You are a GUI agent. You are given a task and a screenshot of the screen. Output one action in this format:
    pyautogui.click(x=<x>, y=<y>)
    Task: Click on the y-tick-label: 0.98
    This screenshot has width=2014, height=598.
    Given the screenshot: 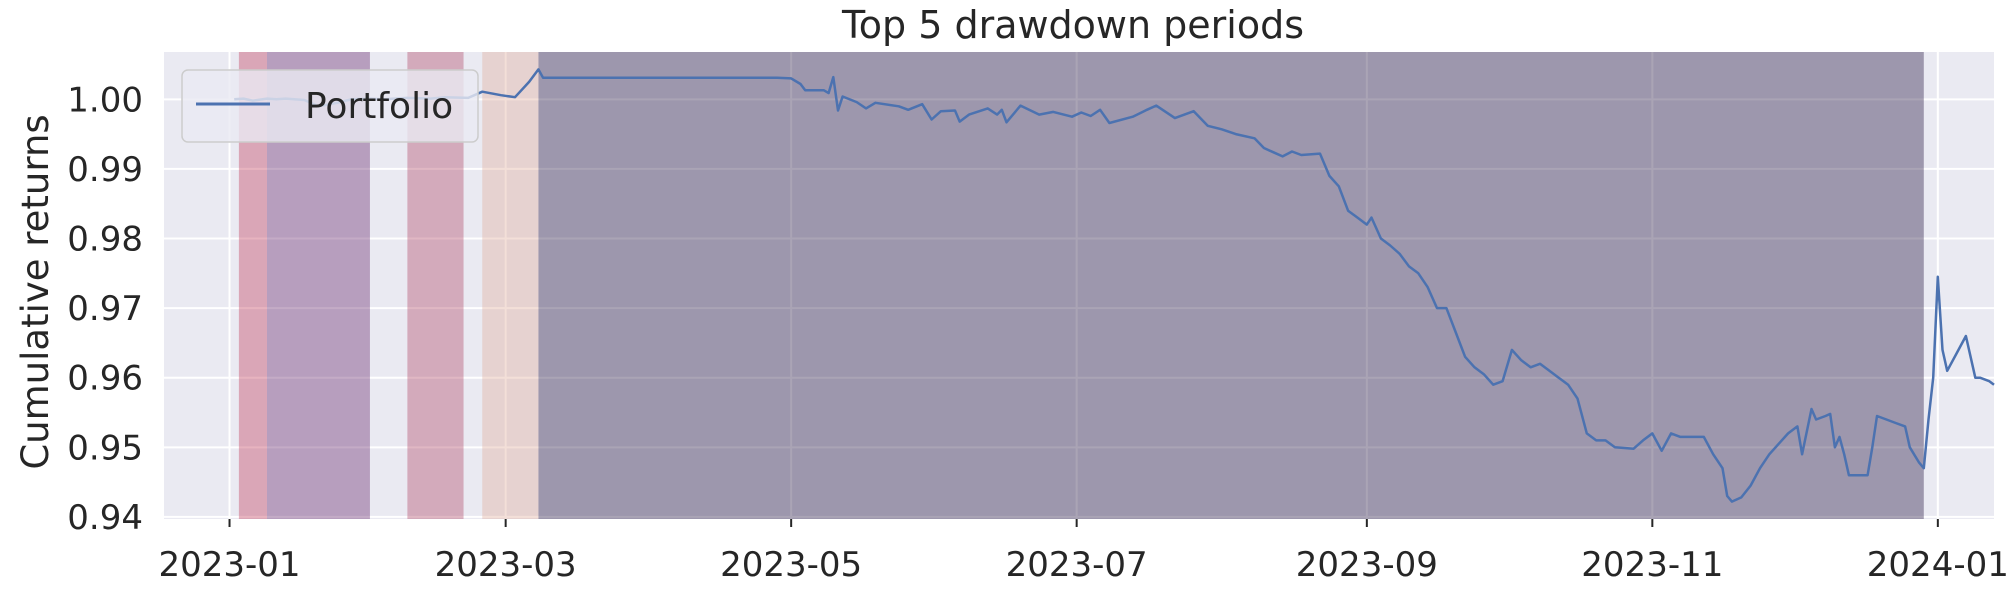 What is the action you would take?
    pyautogui.click(x=105, y=240)
    